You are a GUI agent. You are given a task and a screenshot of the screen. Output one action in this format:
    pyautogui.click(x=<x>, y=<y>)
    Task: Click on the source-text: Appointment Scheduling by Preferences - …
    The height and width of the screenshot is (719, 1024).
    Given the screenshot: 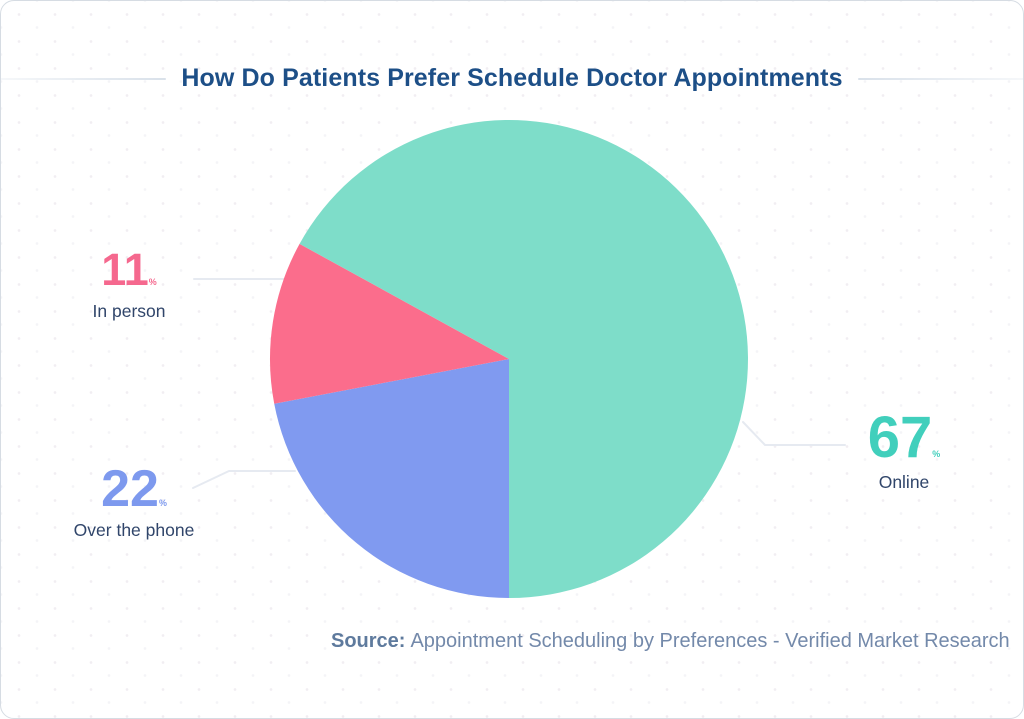 What is the action you would take?
    pyautogui.click(x=710, y=641)
    